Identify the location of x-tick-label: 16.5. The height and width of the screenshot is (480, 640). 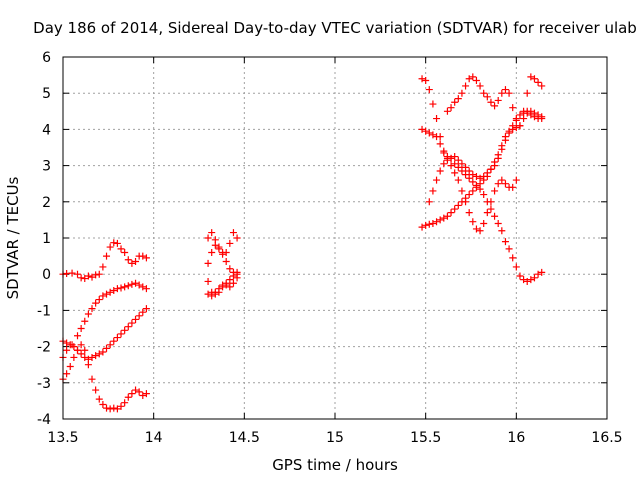
(606, 438).